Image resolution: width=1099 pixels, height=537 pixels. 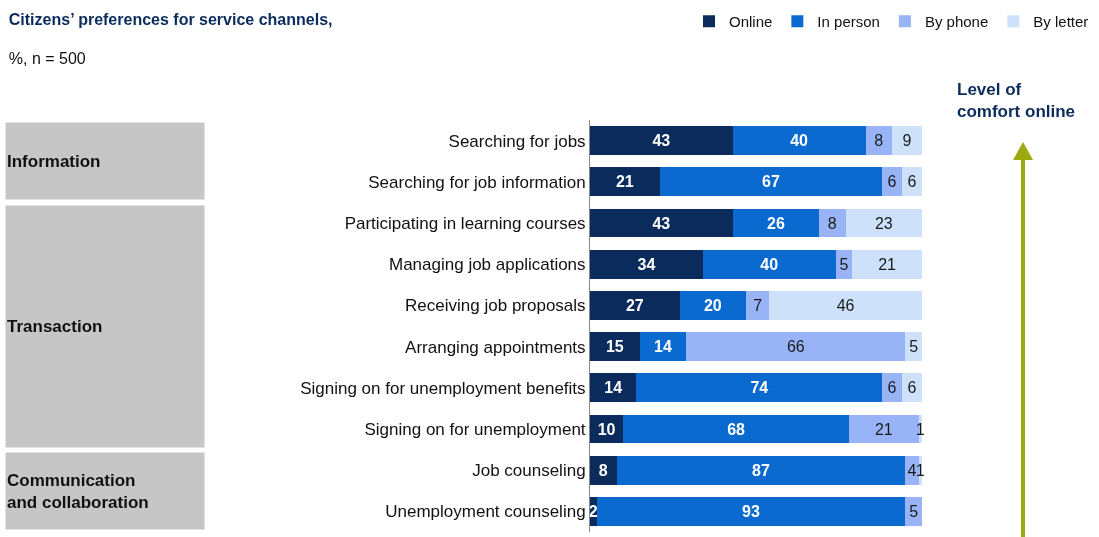 I want to click on y-tick-label: Unemployment counseling, so click(x=485, y=512).